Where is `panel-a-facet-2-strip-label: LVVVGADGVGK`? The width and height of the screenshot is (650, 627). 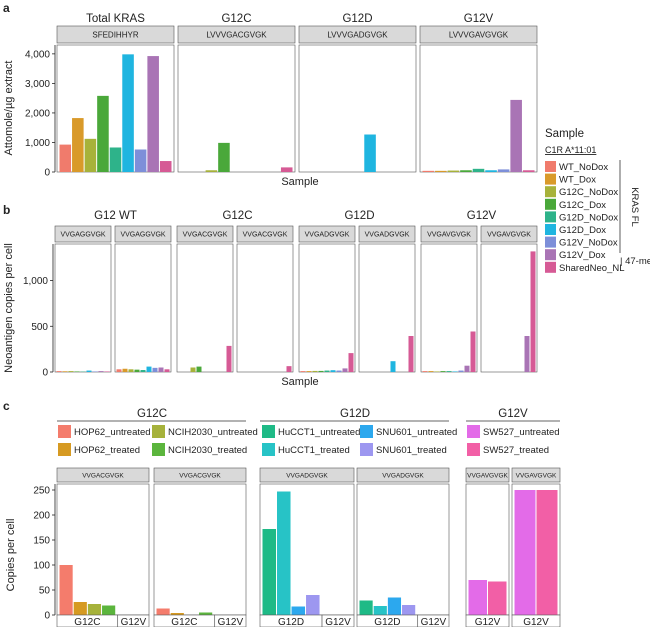 panel-a-facet-2-strip-label: LVVVGADGVGK is located at coordinates (357, 34).